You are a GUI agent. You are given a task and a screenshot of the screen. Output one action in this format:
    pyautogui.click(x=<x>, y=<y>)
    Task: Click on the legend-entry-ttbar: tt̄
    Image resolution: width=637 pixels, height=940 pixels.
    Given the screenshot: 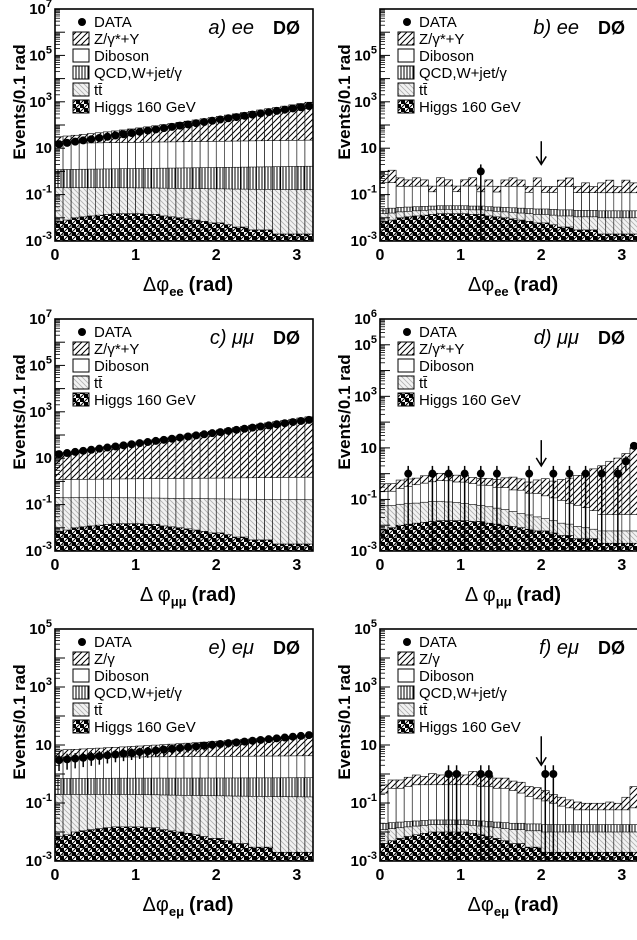 What is the action you would take?
    pyautogui.click(x=412, y=90)
    